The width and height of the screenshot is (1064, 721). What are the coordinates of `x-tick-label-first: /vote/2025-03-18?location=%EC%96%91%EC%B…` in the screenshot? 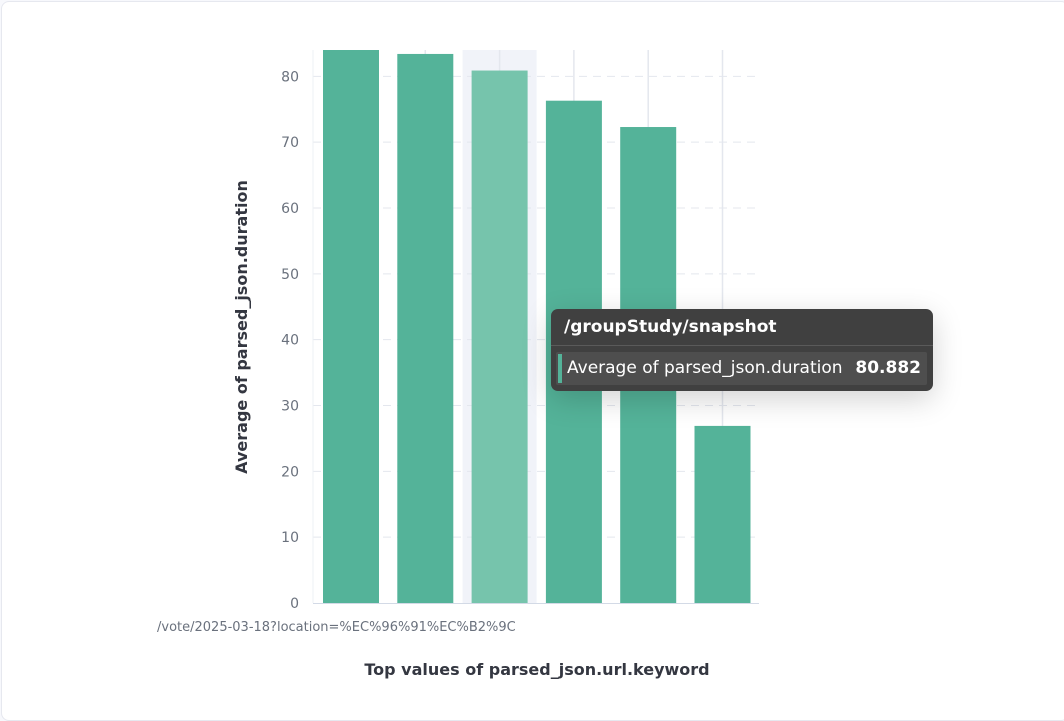 It's located at (336, 627).